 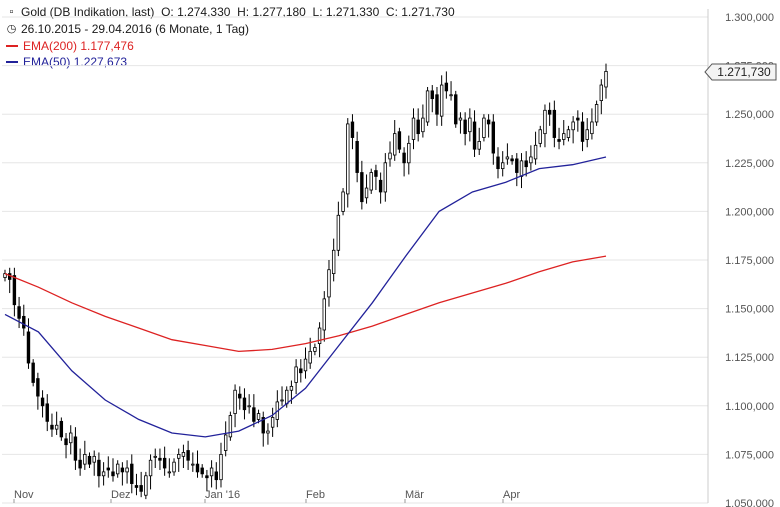 What do you see at coordinates (121, 495) in the screenshot?
I see `x-tick-label: Dez` at bounding box center [121, 495].